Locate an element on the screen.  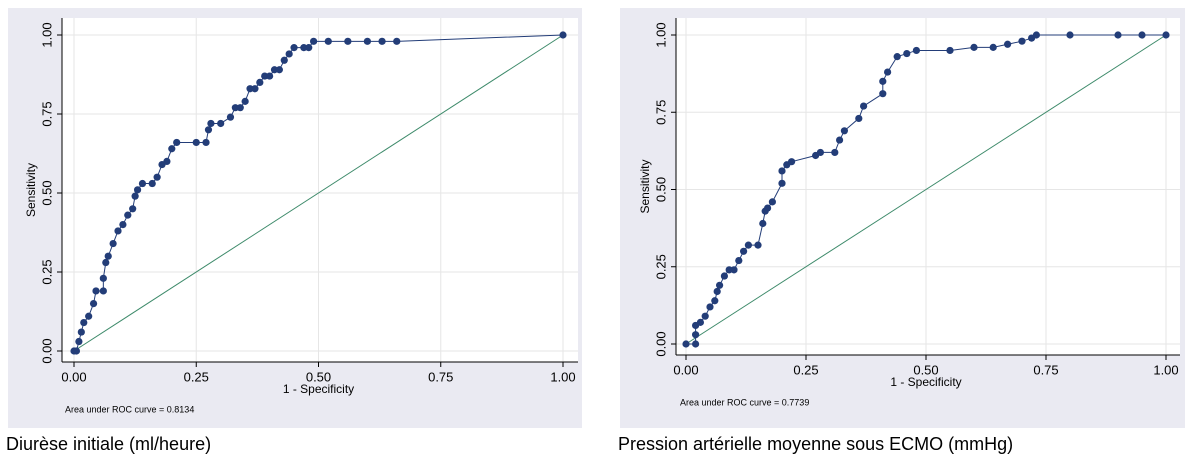
x-axis-label: 1 - Specificity is located at coordinates (318, 389).